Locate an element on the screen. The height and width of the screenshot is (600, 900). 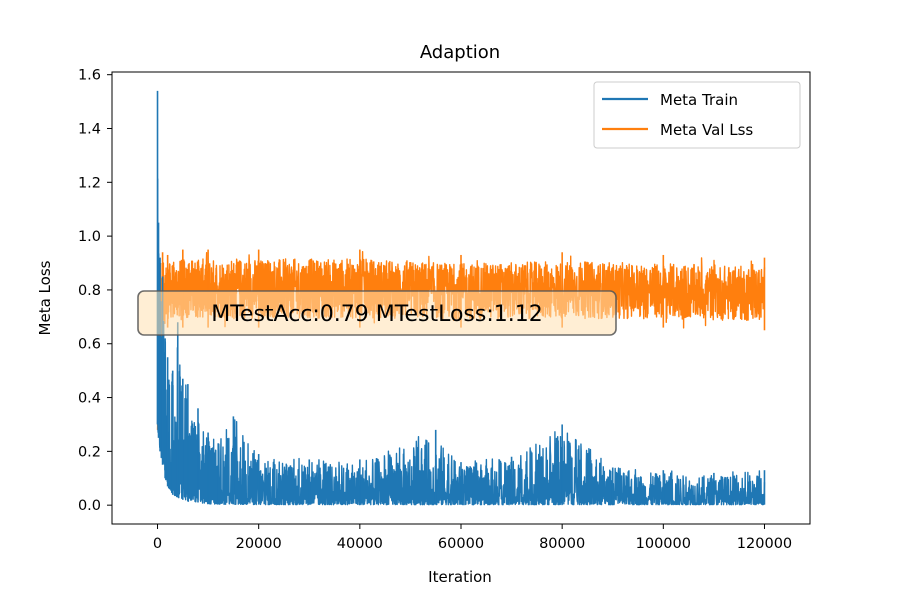
y-tick-label: 1.0 is located at coordinates (89, 237).